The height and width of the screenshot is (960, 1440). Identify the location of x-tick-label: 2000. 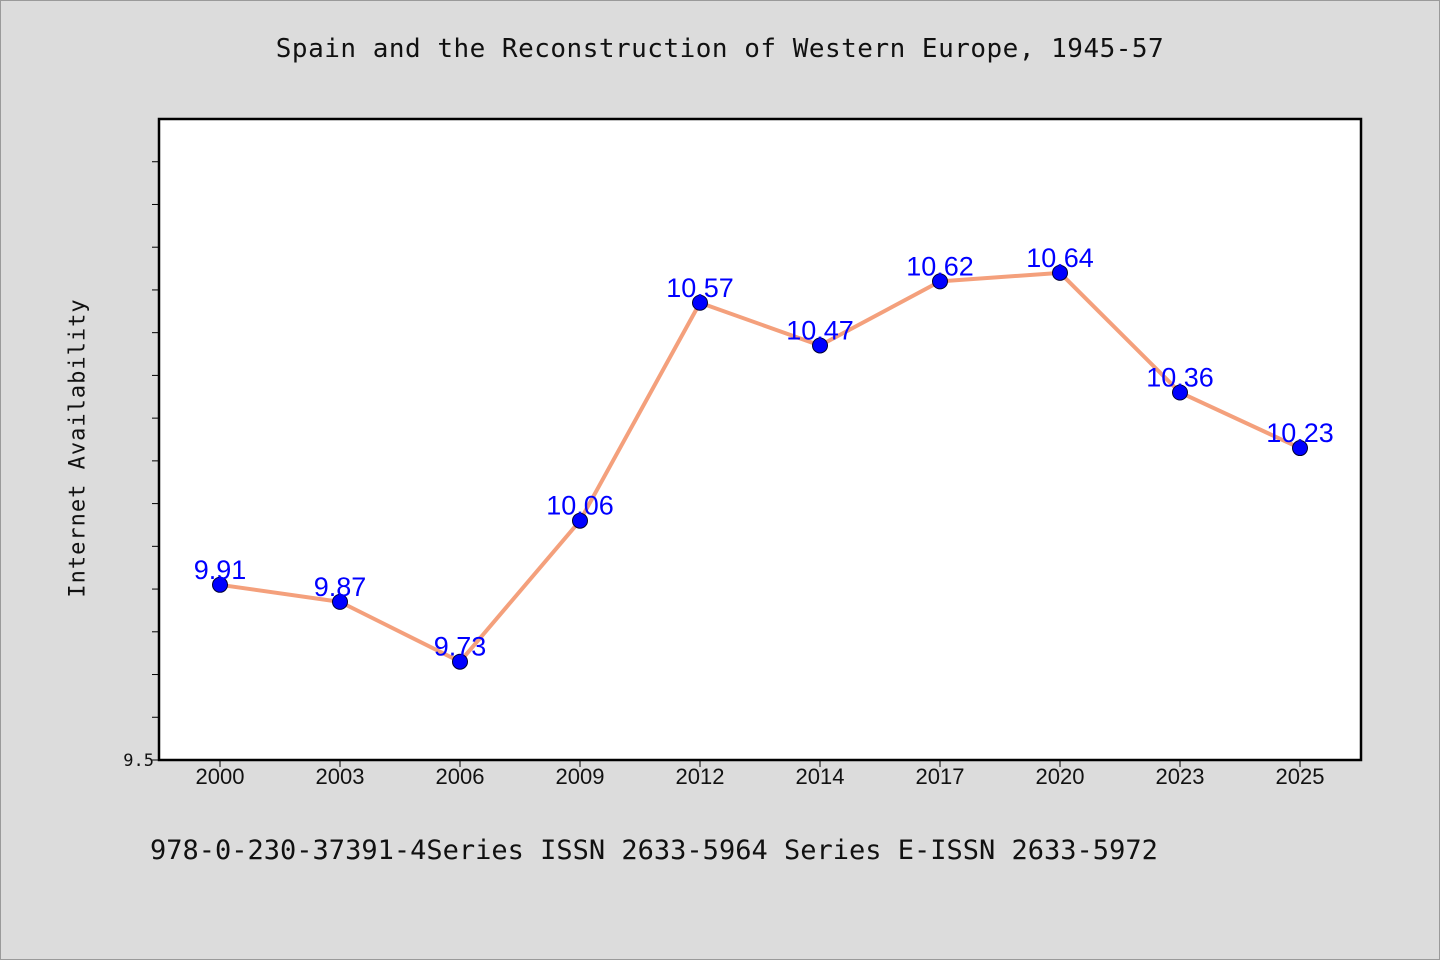
(220, 776).